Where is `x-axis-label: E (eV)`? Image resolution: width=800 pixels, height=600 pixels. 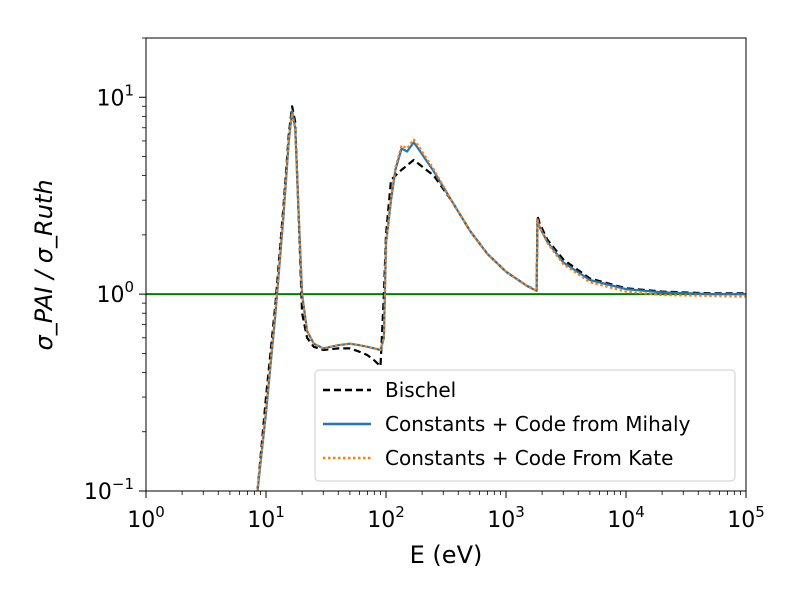
x-axis-label: E (eV) is located at coordinates (446, 555).